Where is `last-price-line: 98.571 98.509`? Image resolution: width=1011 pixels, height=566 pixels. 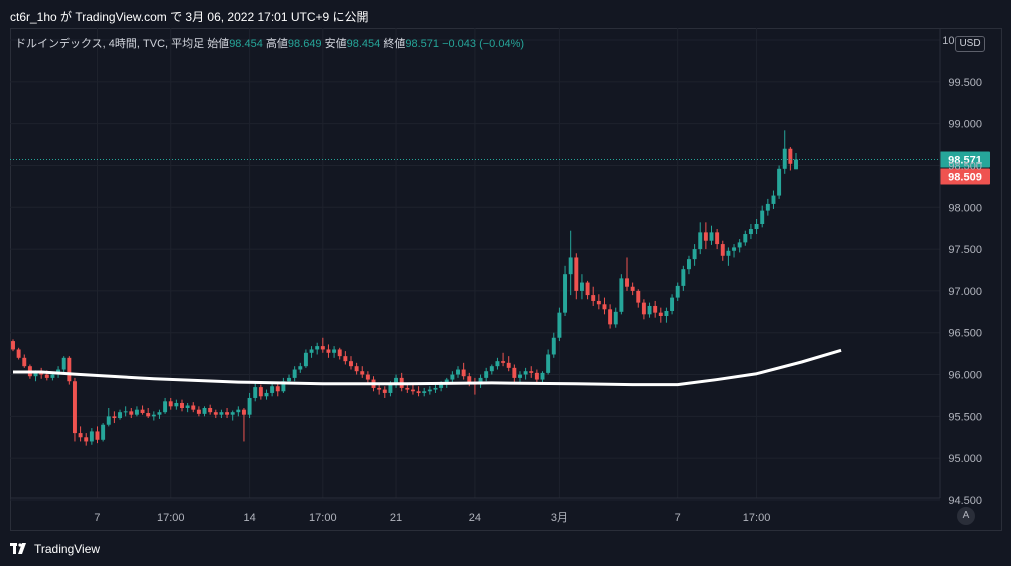
last-price-line: 98.571 98.509 is located at coordinates (500, 168).